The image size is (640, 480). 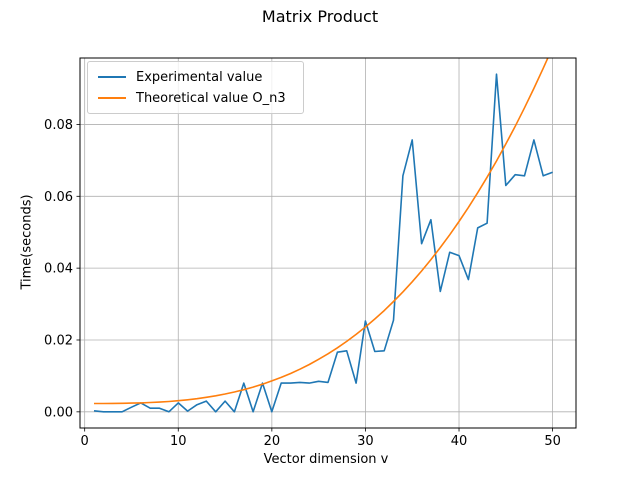 I want to click on legend-label-experimental: Experimental value, so click(x=199, y=77).